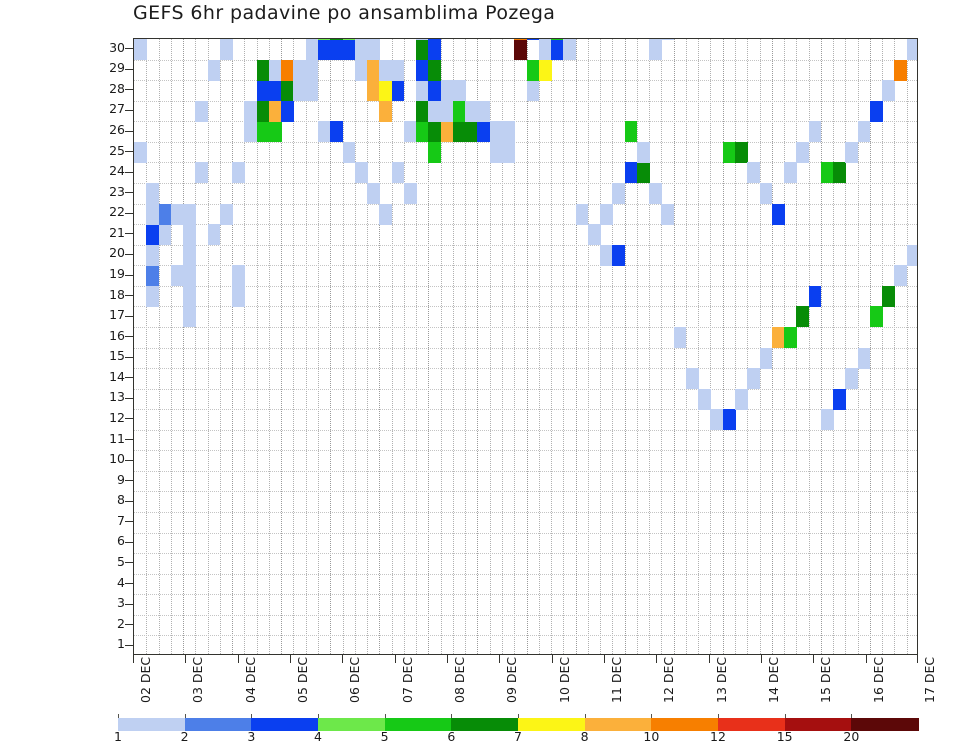  Describe the element at coordinates (669, 679) in the screenshot. I see `x-axis-tick-label: 12 DEC` at that location.